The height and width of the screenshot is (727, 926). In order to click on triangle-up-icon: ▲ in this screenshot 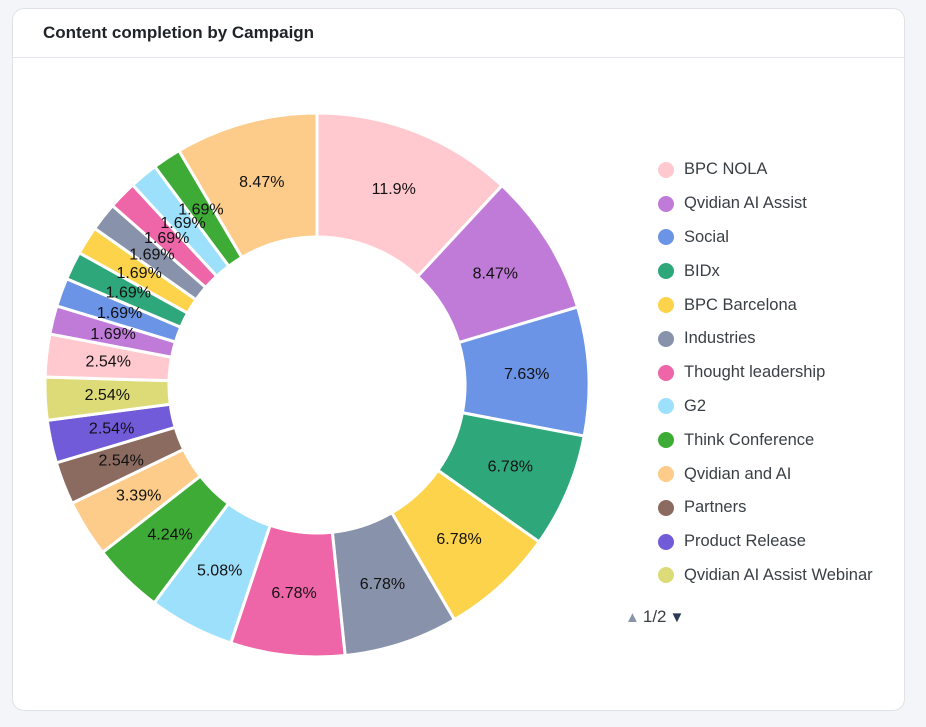, I will do `click(632, 617)`.